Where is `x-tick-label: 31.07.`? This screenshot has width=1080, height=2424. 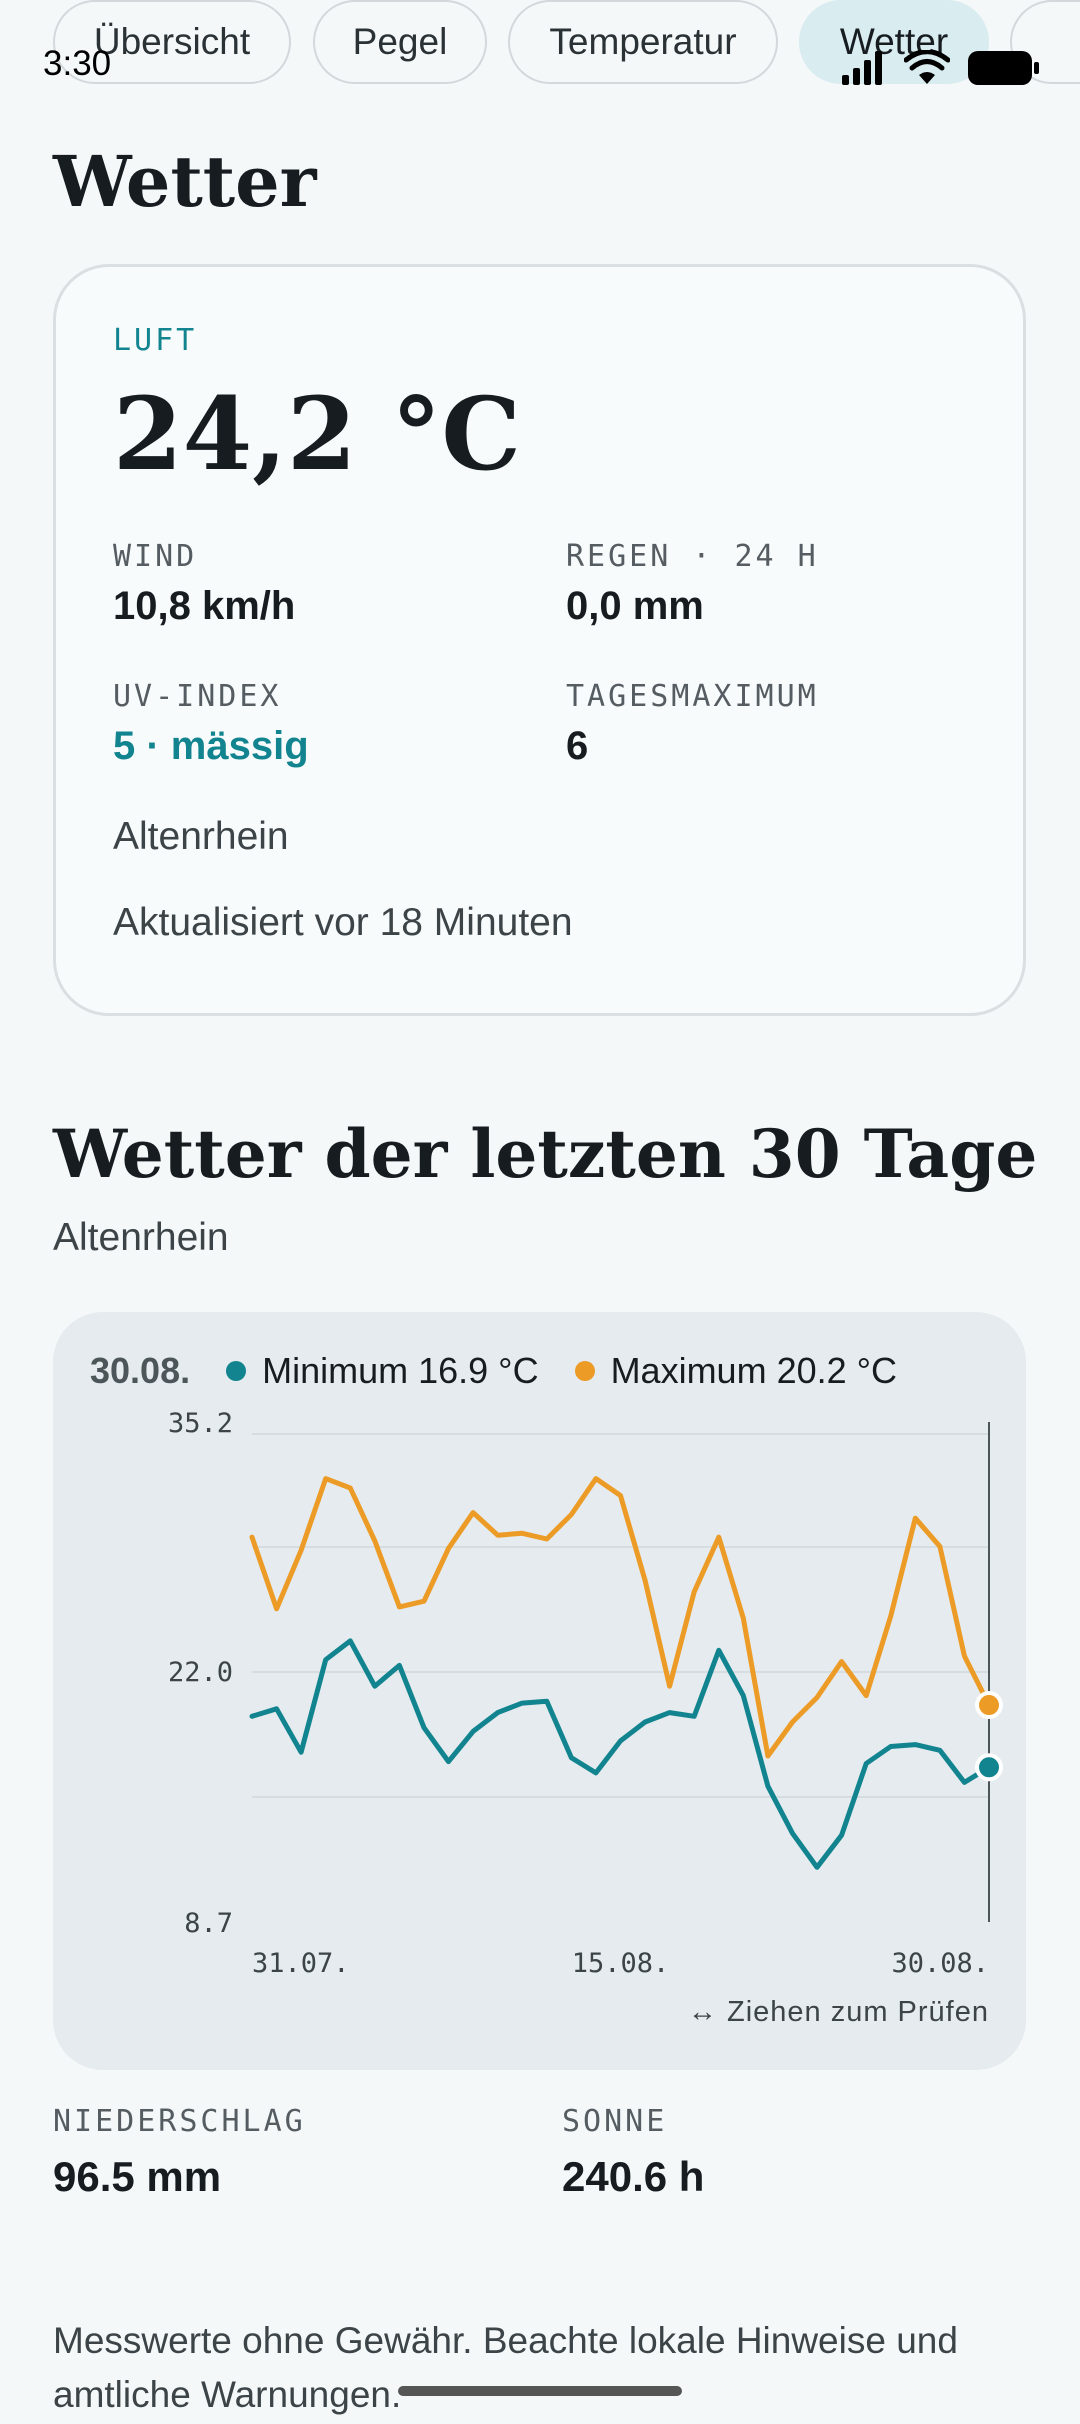
x-tick-label: 31.07. is located at coordinates (301, 1963).